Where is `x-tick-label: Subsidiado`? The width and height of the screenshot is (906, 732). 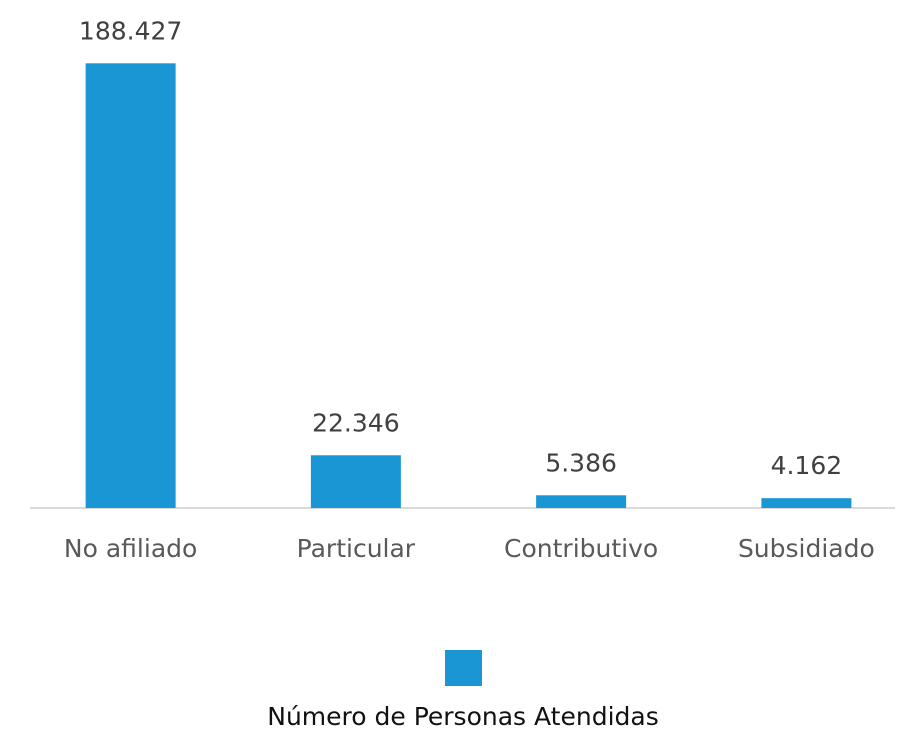
x-tick-label: Subsidiado is located at coordinates (806, 548).